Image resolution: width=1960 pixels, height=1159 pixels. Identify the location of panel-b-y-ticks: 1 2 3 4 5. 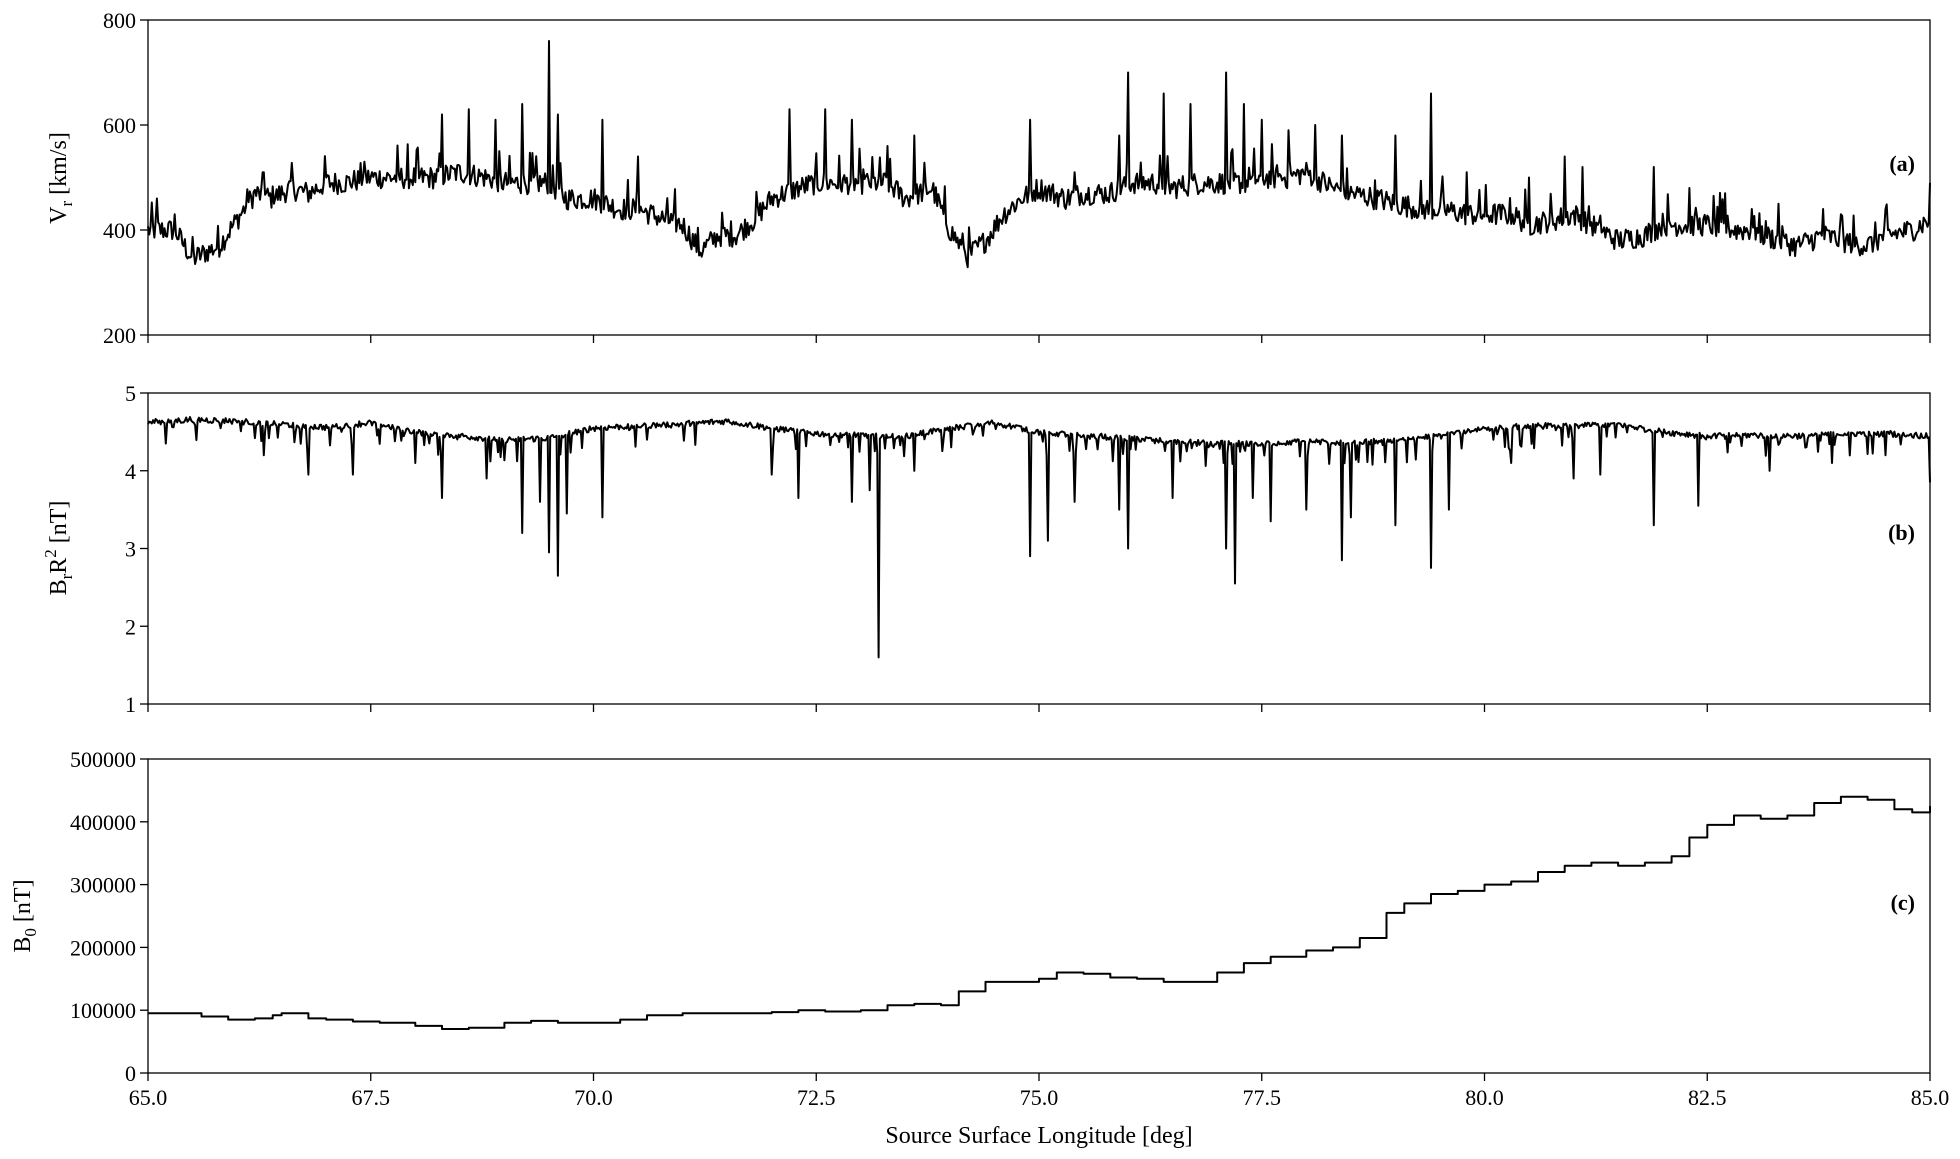
(136, 549).